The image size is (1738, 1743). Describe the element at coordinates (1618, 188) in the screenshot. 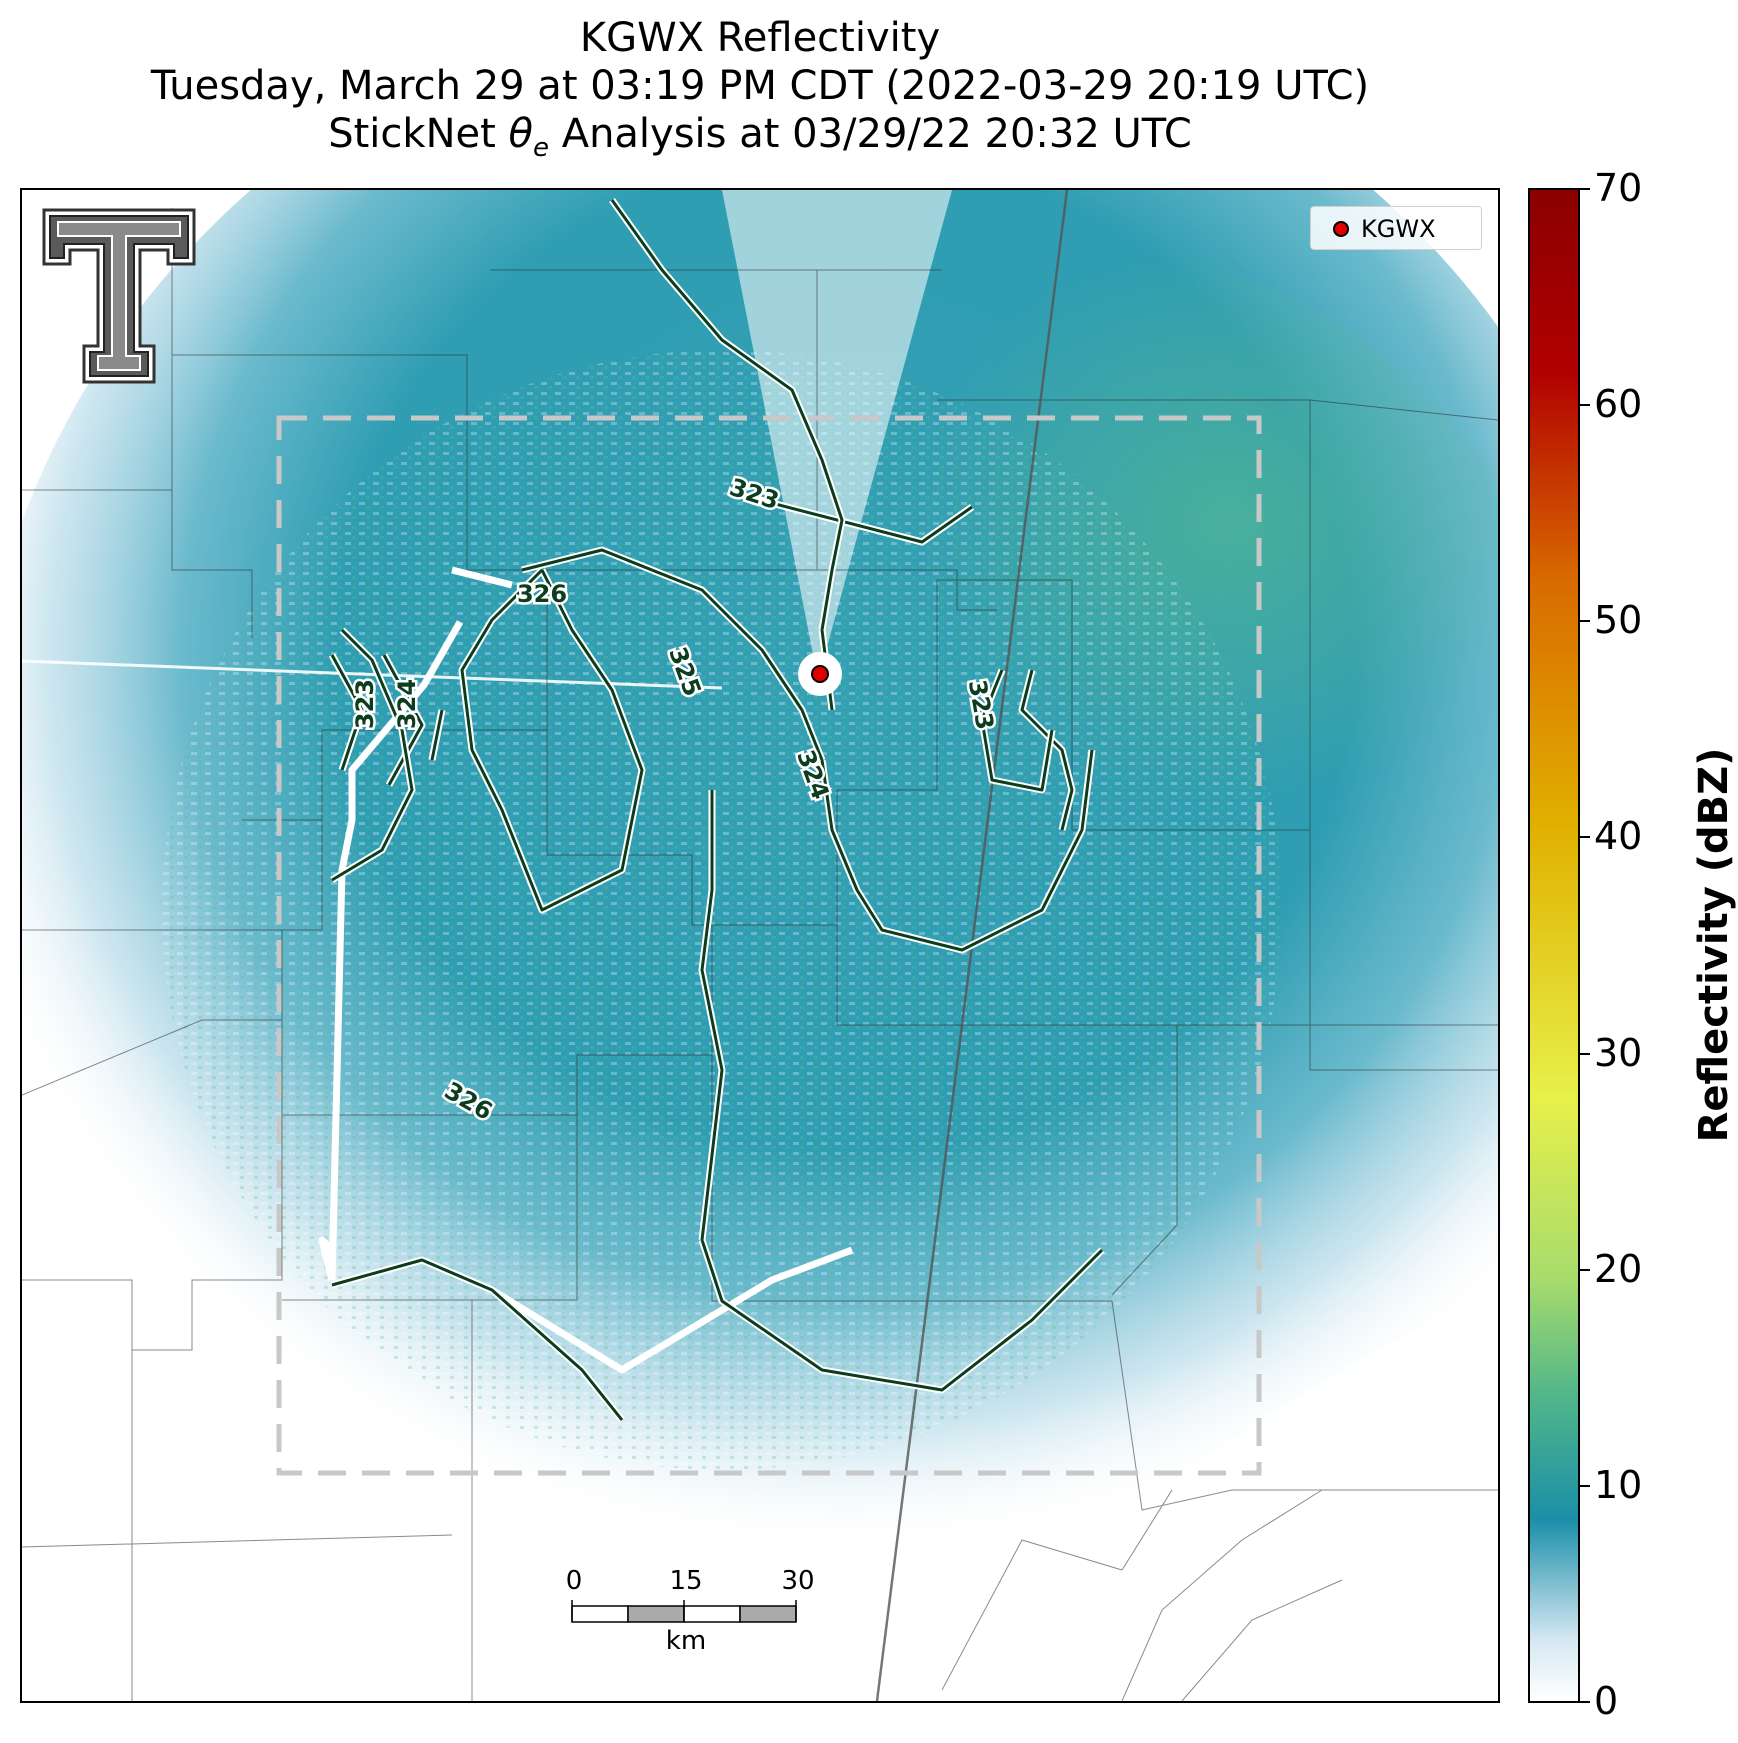

I see `colorbar-tick-label: 70` at that location.